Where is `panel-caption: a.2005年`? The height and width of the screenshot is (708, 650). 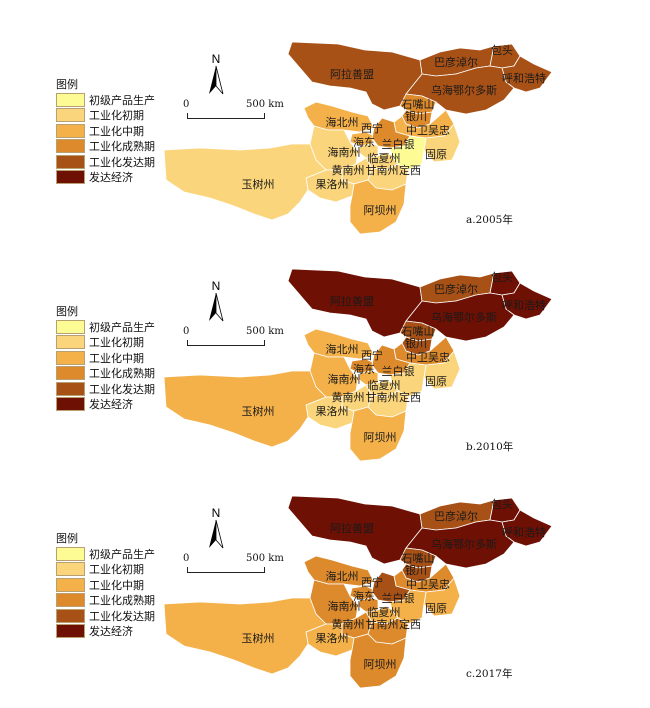
panel-caption: a.2005年 is located at coordinates (489, 220).